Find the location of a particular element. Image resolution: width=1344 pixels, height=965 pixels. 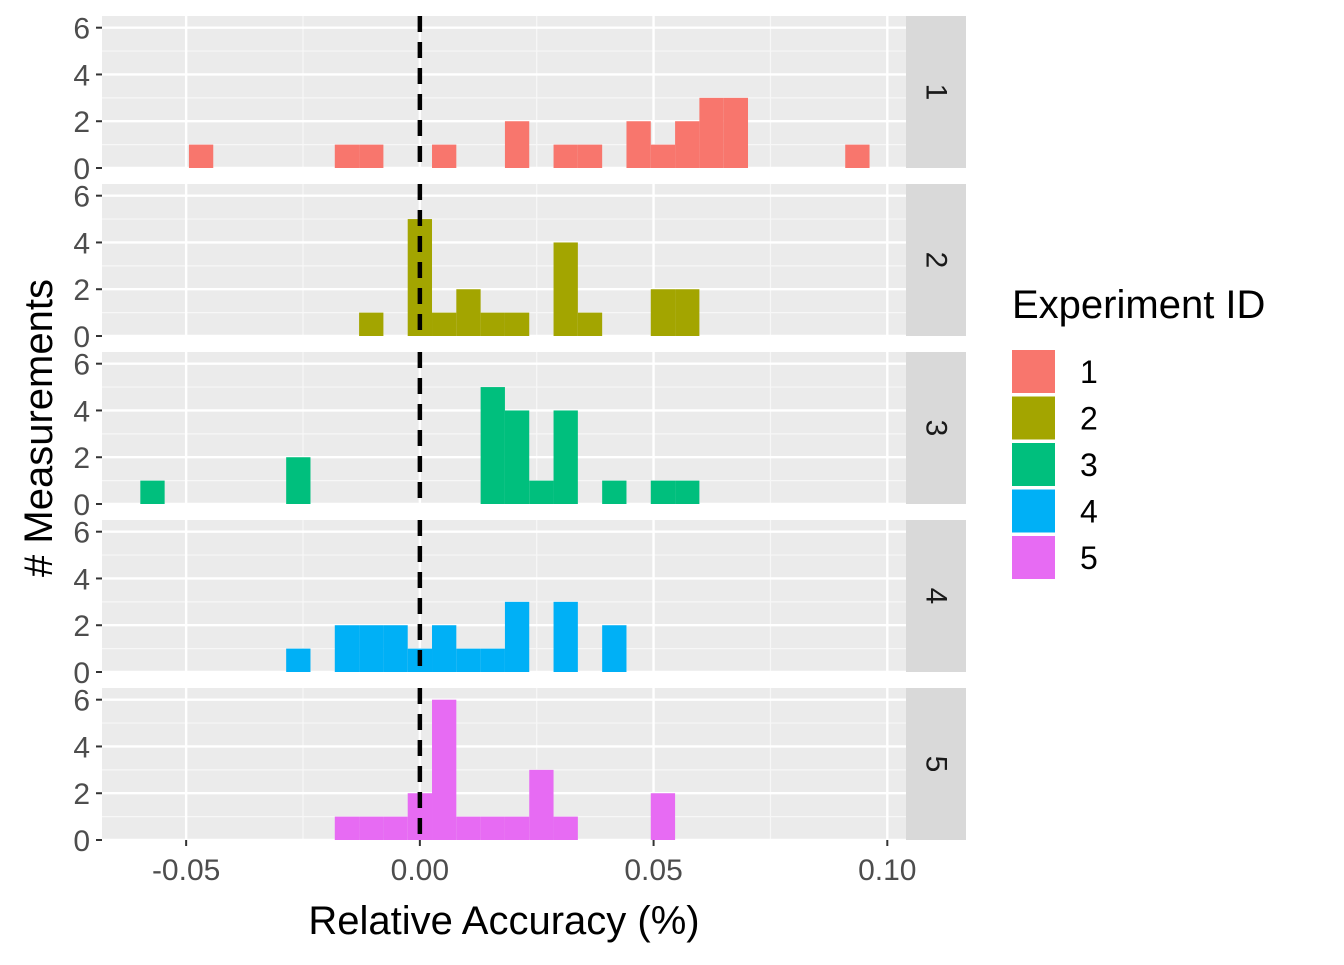

y-axis-title: # Measurements is located at coordinates (39, 428).